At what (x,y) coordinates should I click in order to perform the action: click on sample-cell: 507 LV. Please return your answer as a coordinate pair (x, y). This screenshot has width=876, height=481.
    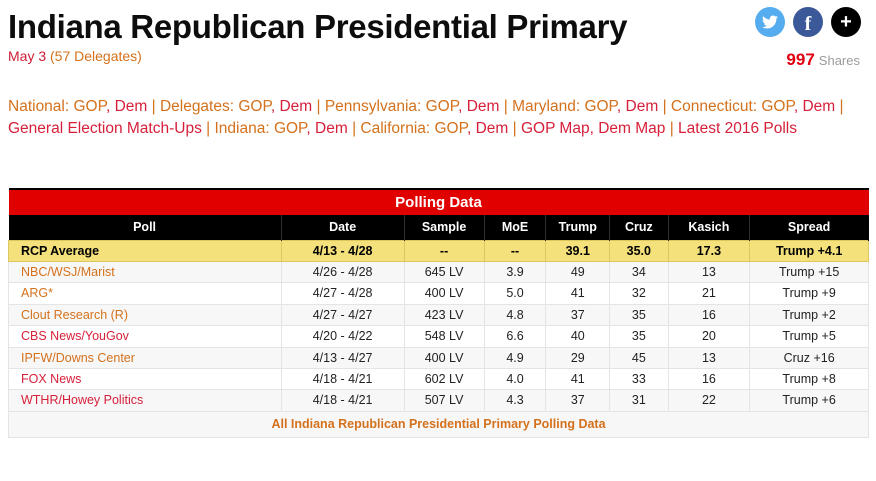
    Looking at the image, I should click on (444, 400).